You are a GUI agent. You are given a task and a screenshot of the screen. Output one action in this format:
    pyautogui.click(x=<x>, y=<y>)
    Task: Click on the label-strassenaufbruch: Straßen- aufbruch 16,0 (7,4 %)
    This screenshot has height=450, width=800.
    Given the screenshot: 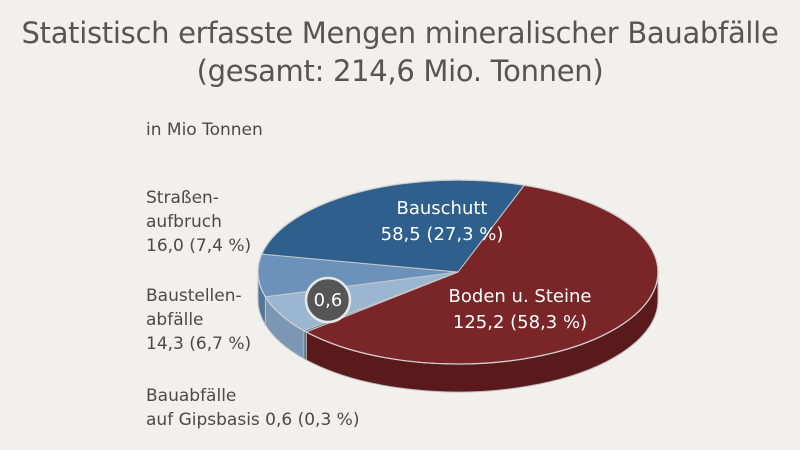 What is the action you would take?
    pyautogui.click(x=198, y=222)
    